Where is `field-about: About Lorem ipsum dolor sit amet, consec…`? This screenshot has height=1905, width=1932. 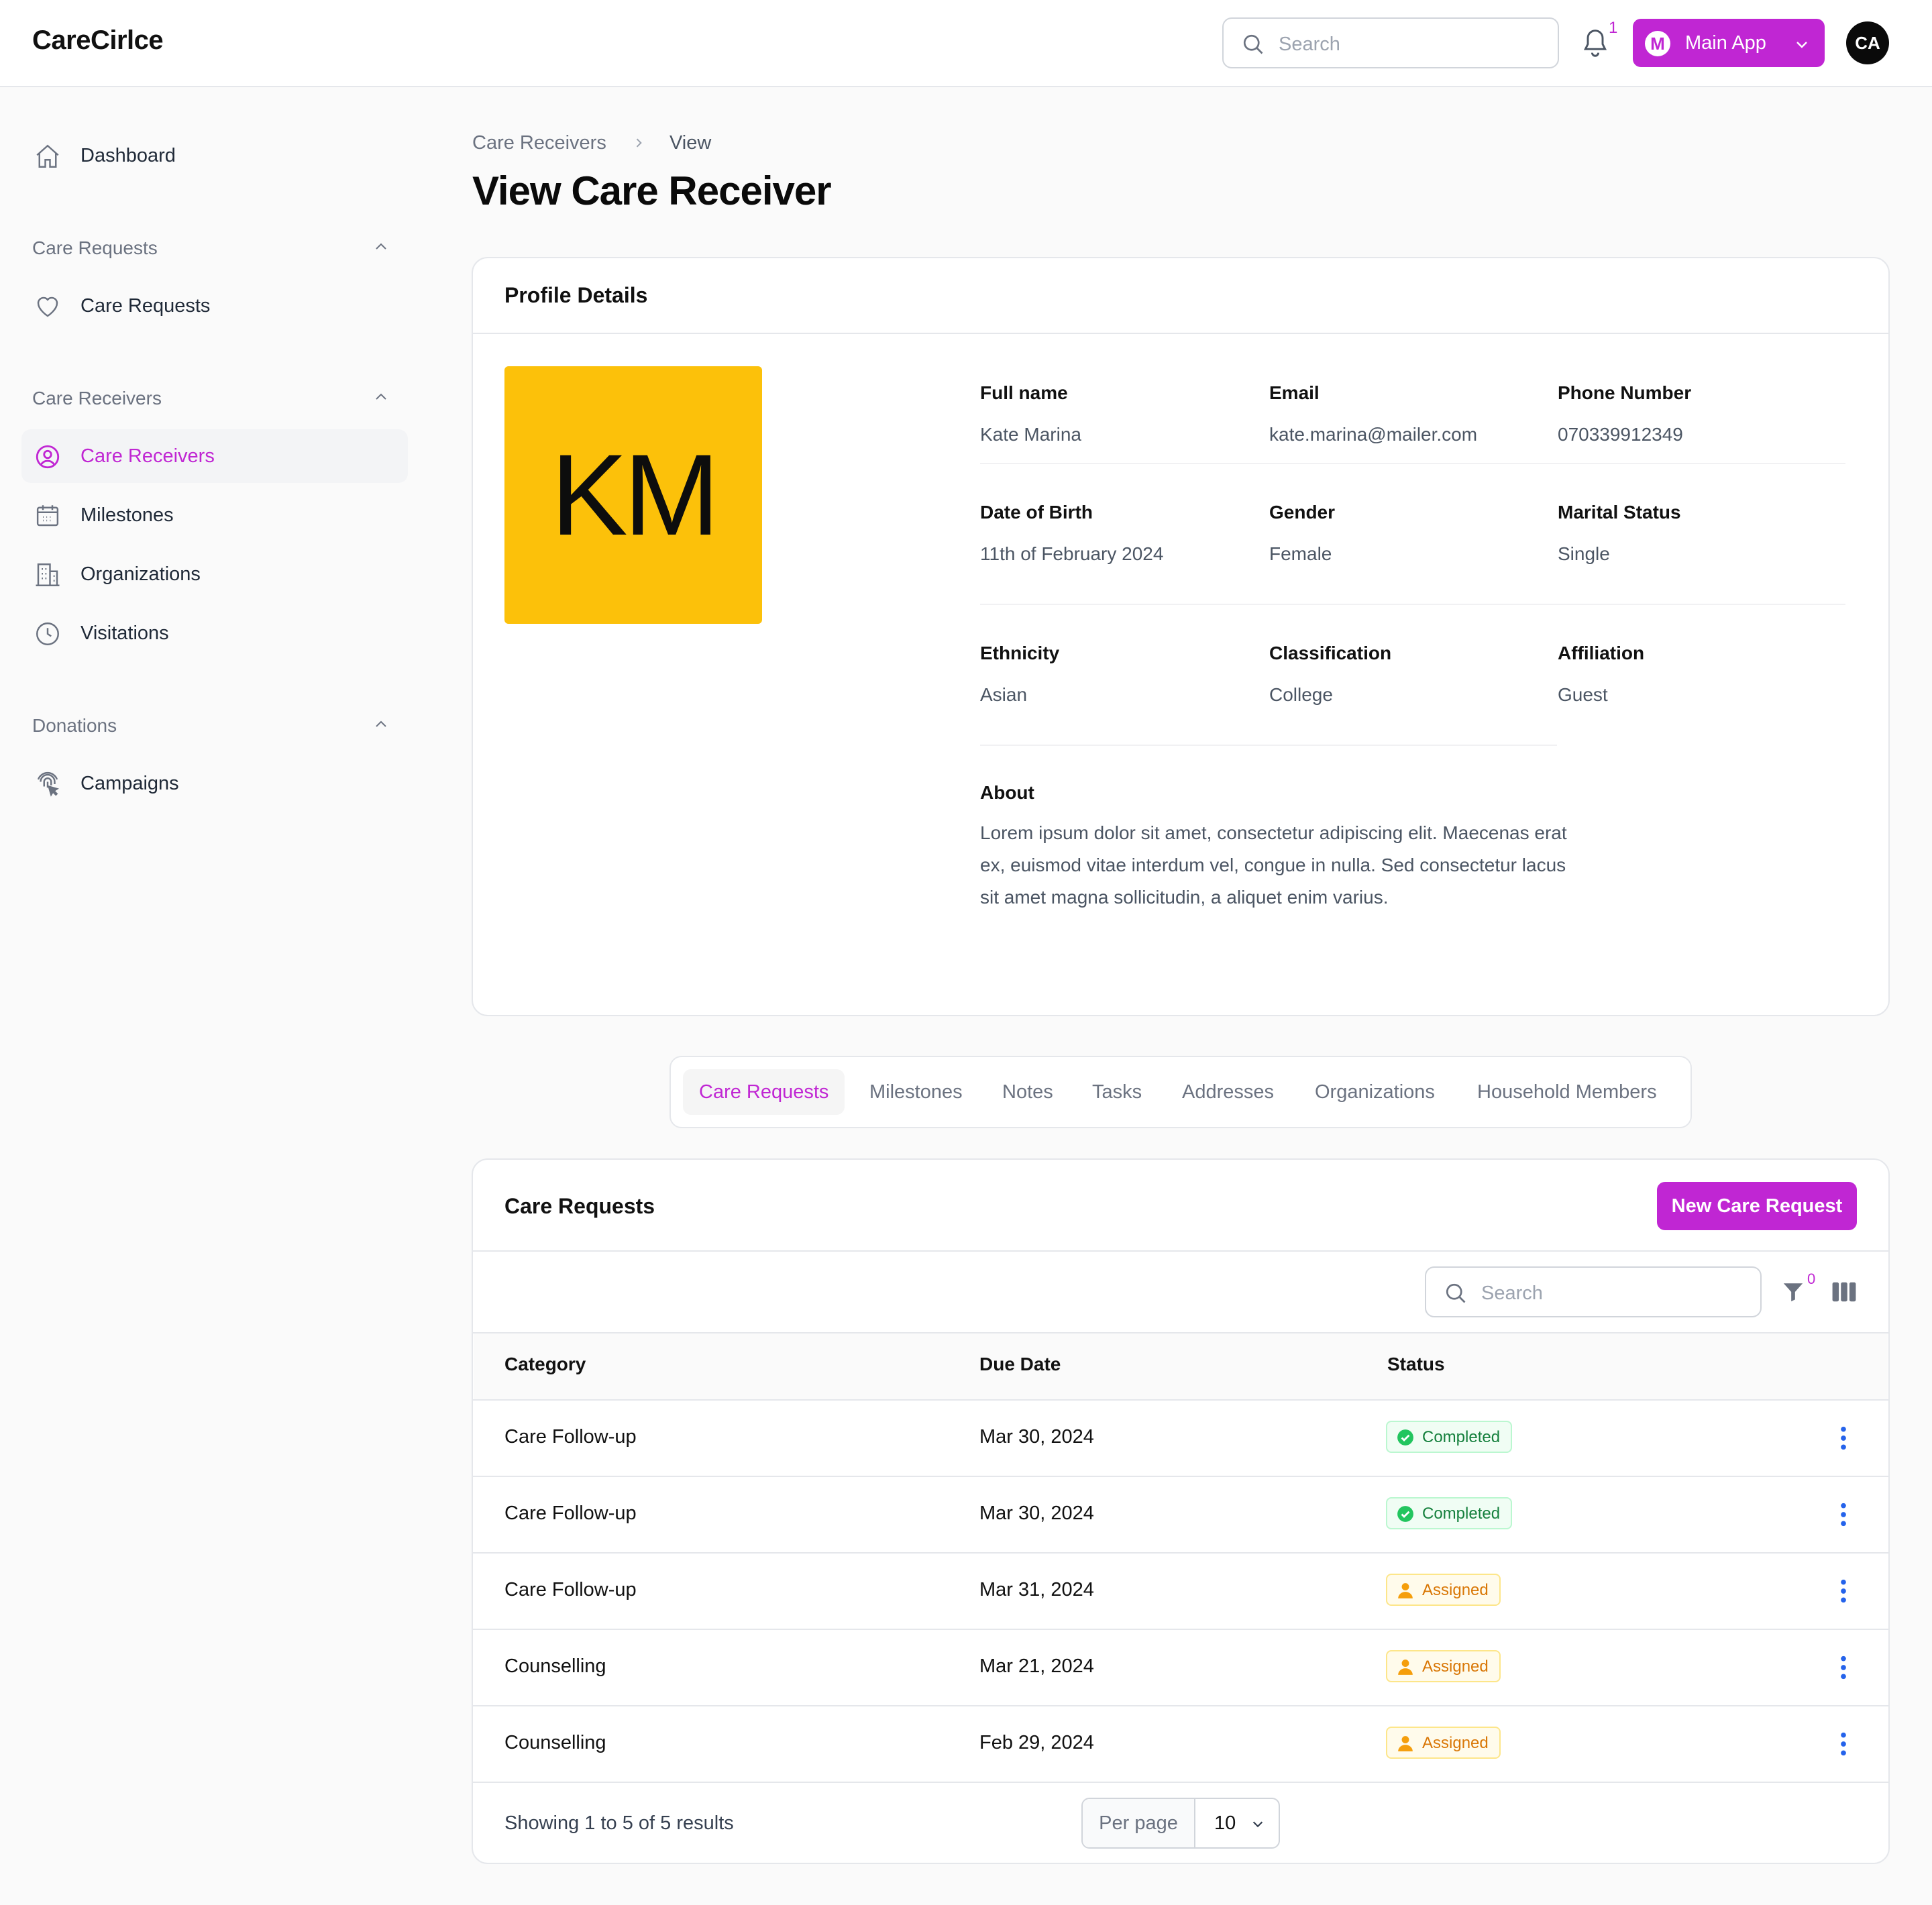 field-about: About Lorem ipsum dolor sit amet, consec… is located at coordinates (1275, 848).